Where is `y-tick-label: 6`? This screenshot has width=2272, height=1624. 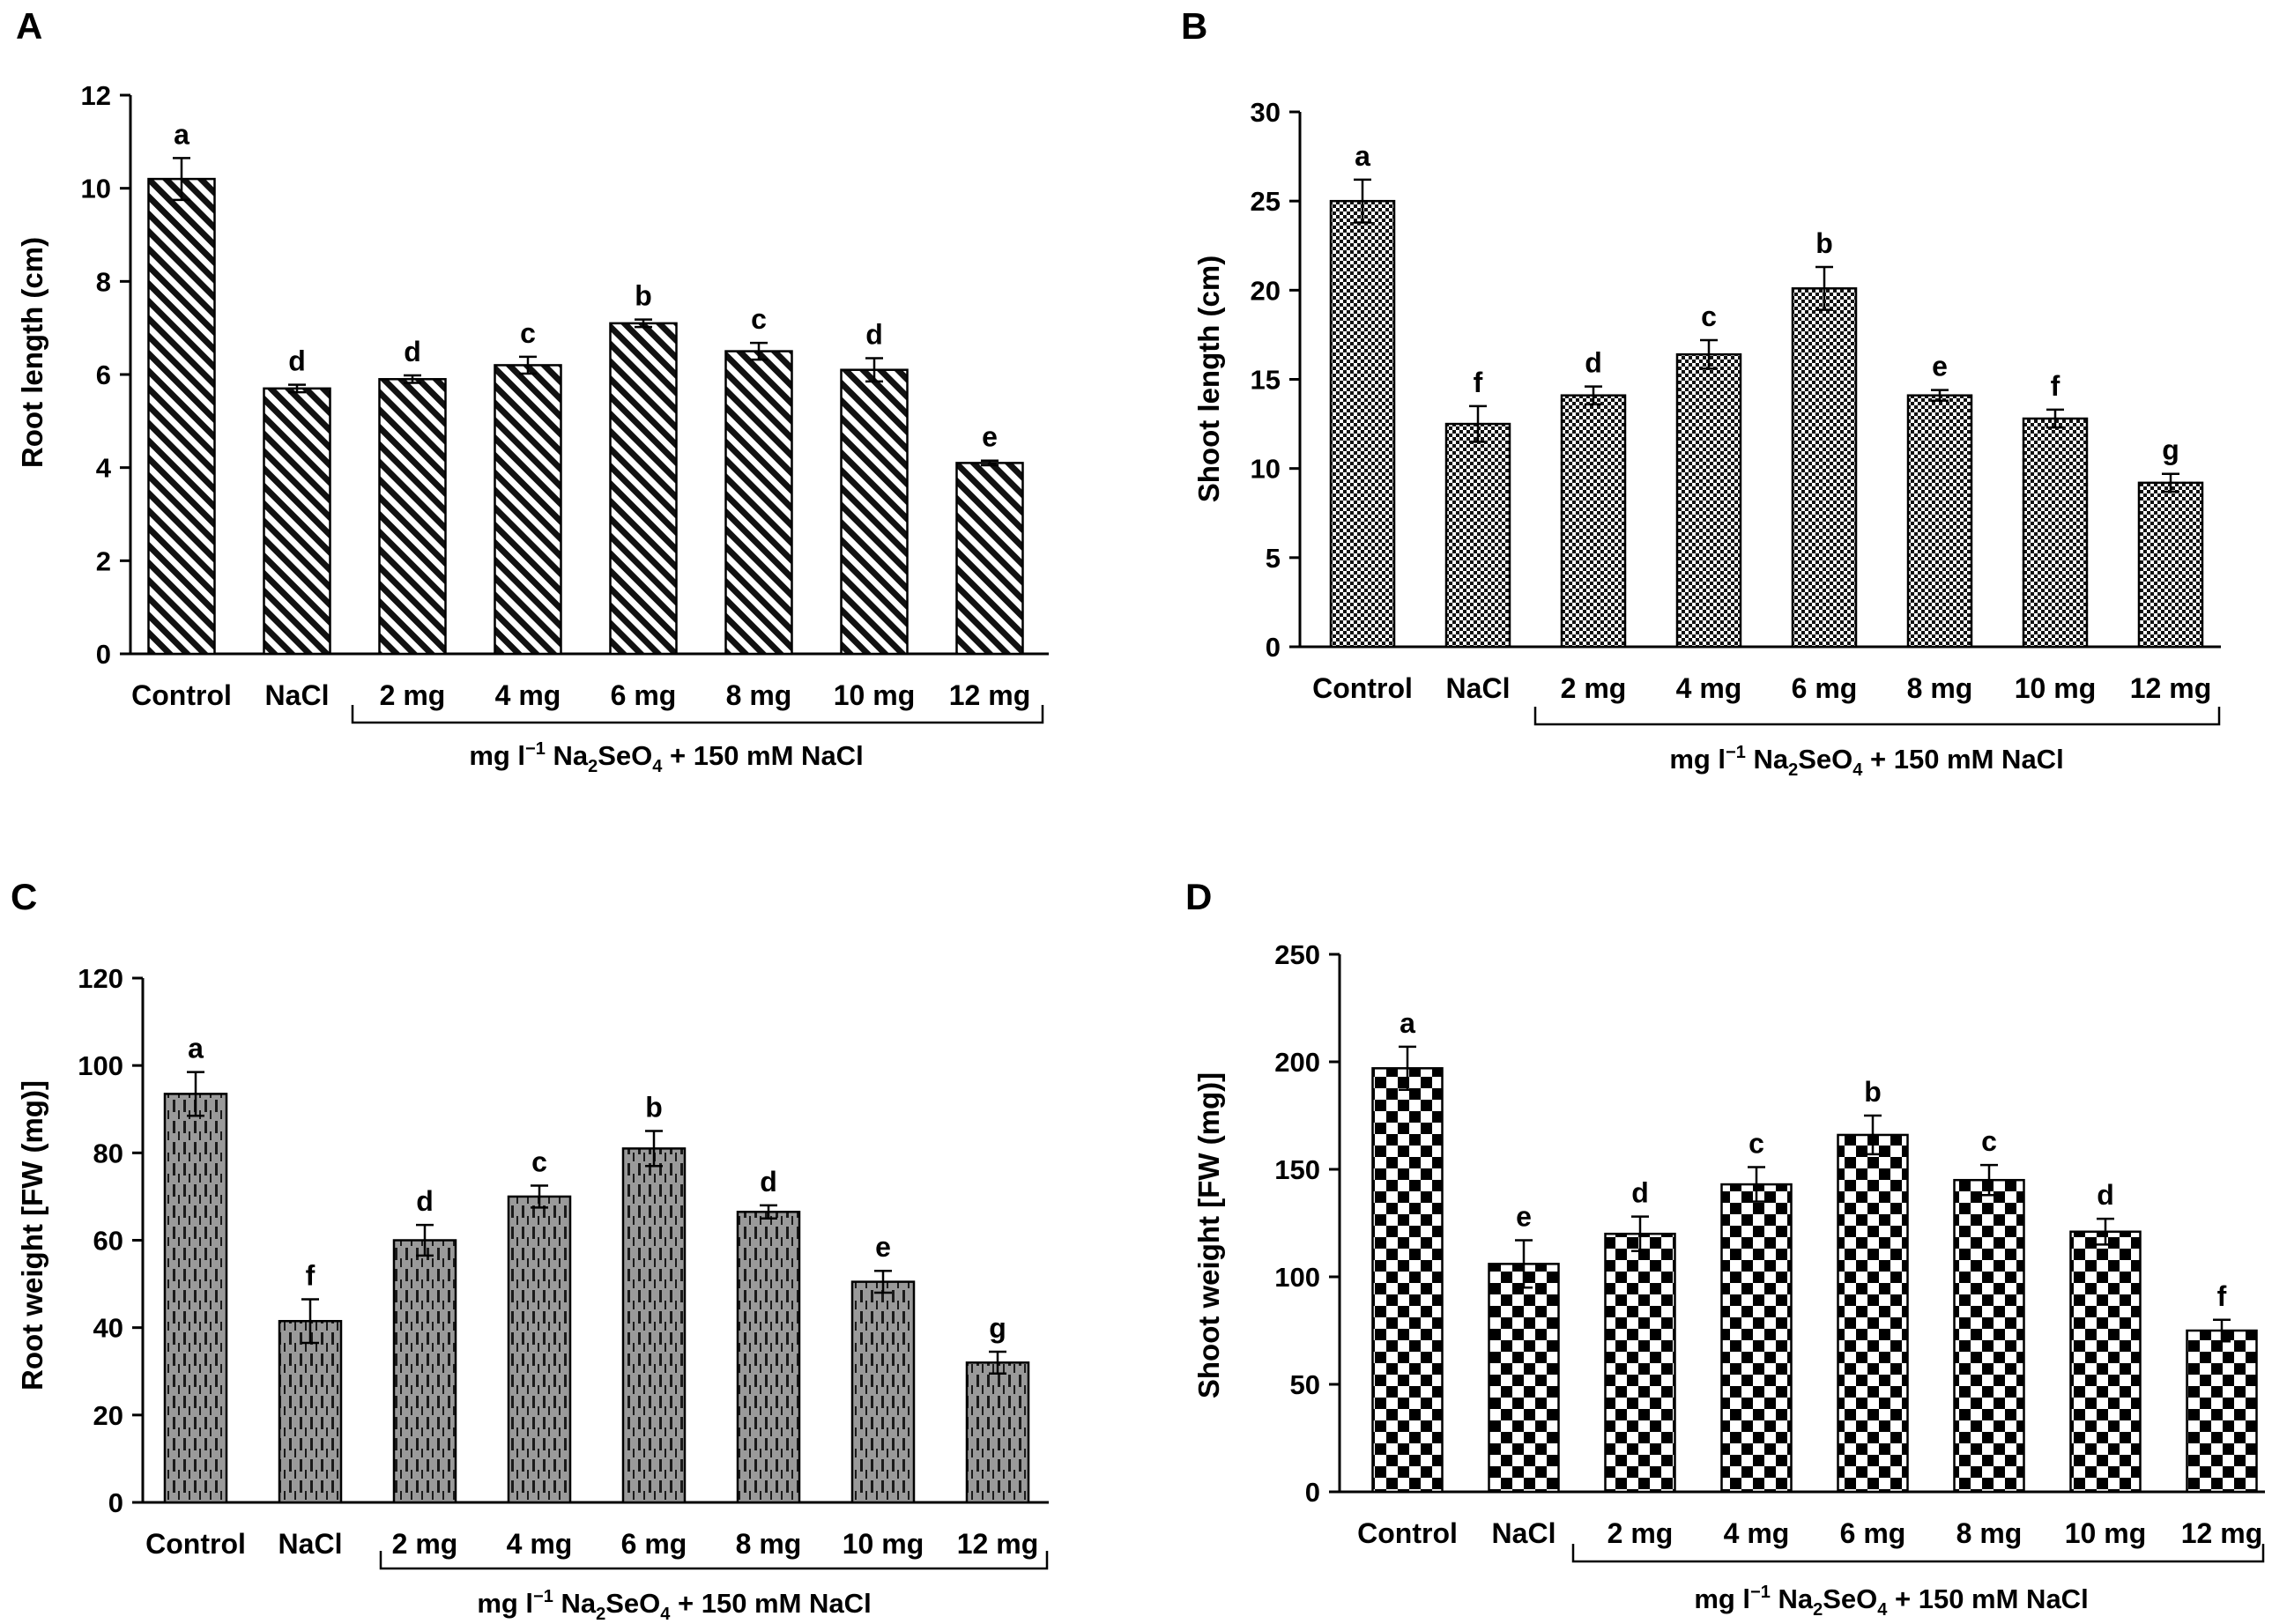 y-tick-label: 6 is located at coordinates (103, 375).